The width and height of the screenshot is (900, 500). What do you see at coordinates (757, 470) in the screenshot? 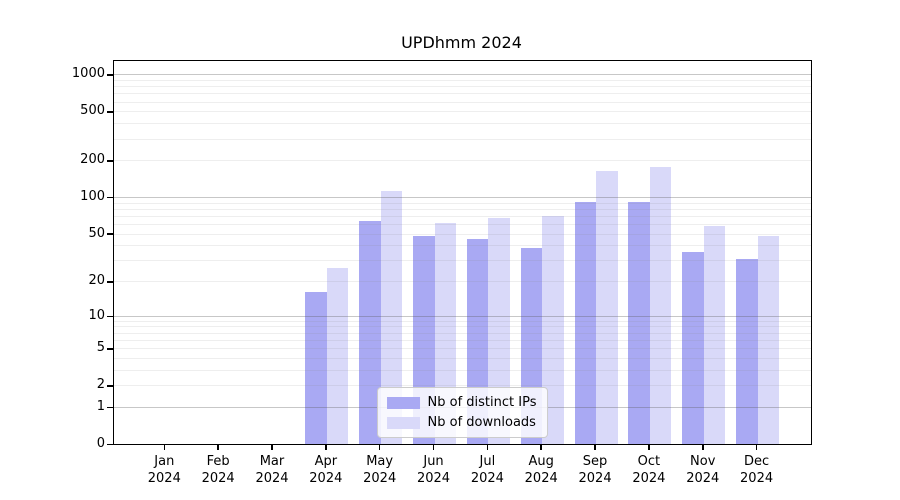
I see `x-tick-label-dec: Dec 2024` at bounding box center [757, 470].